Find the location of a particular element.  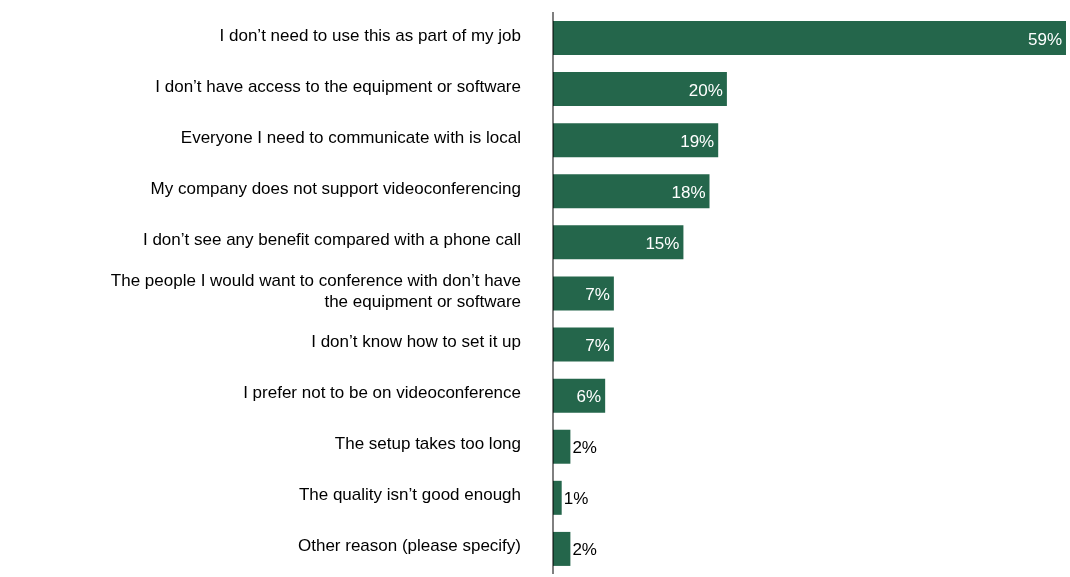

y-tick-label: The people I would want to conference with don’t have the equipment or software is located at coordinates (315, 290).